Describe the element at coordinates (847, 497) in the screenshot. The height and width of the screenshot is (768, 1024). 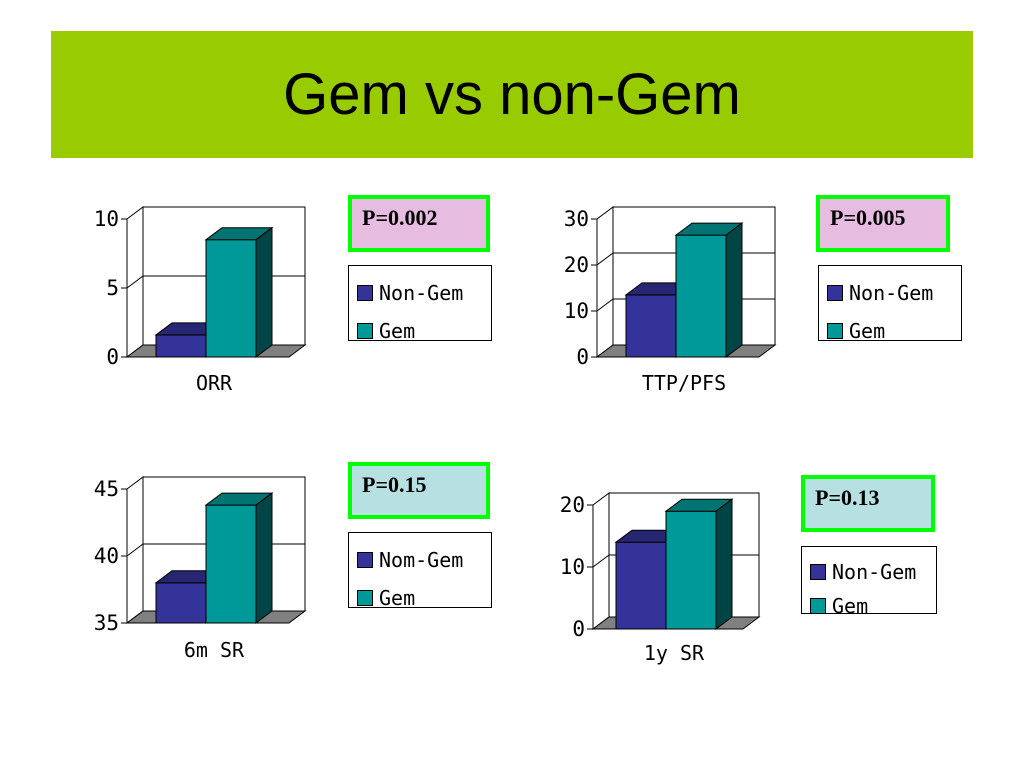
I see `p-value-text: P=0.13` at that location.